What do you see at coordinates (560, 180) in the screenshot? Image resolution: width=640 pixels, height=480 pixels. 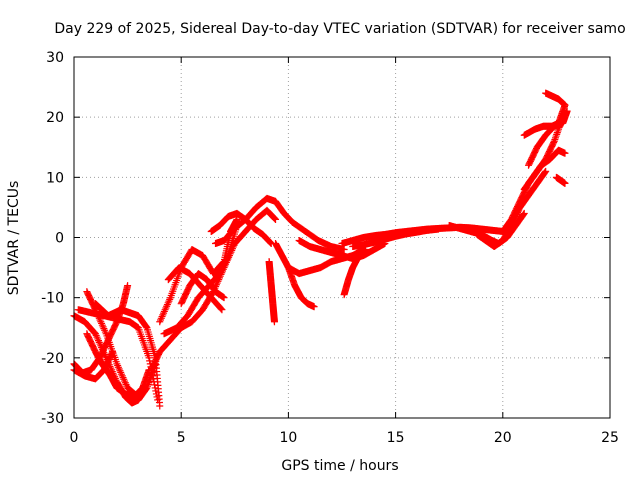 I see `data-series-t29` at bounding box center [560, 180].